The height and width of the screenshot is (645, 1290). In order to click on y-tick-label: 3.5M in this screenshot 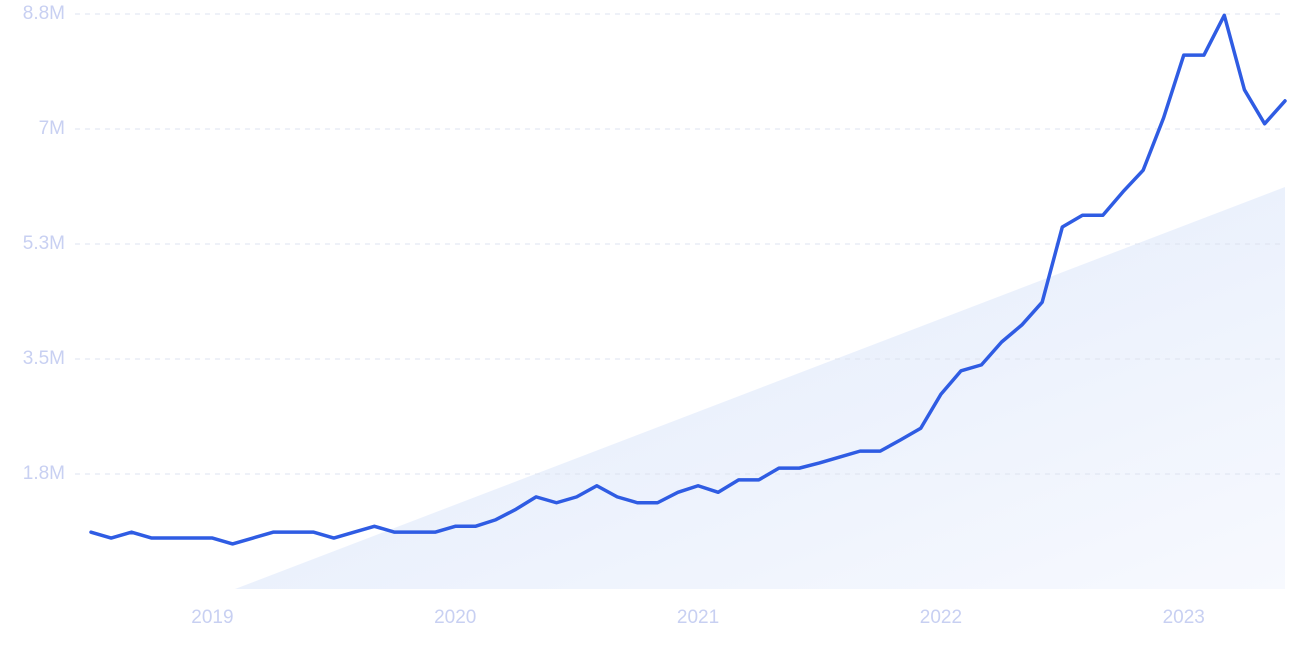, I will do `click(44, 358)`.